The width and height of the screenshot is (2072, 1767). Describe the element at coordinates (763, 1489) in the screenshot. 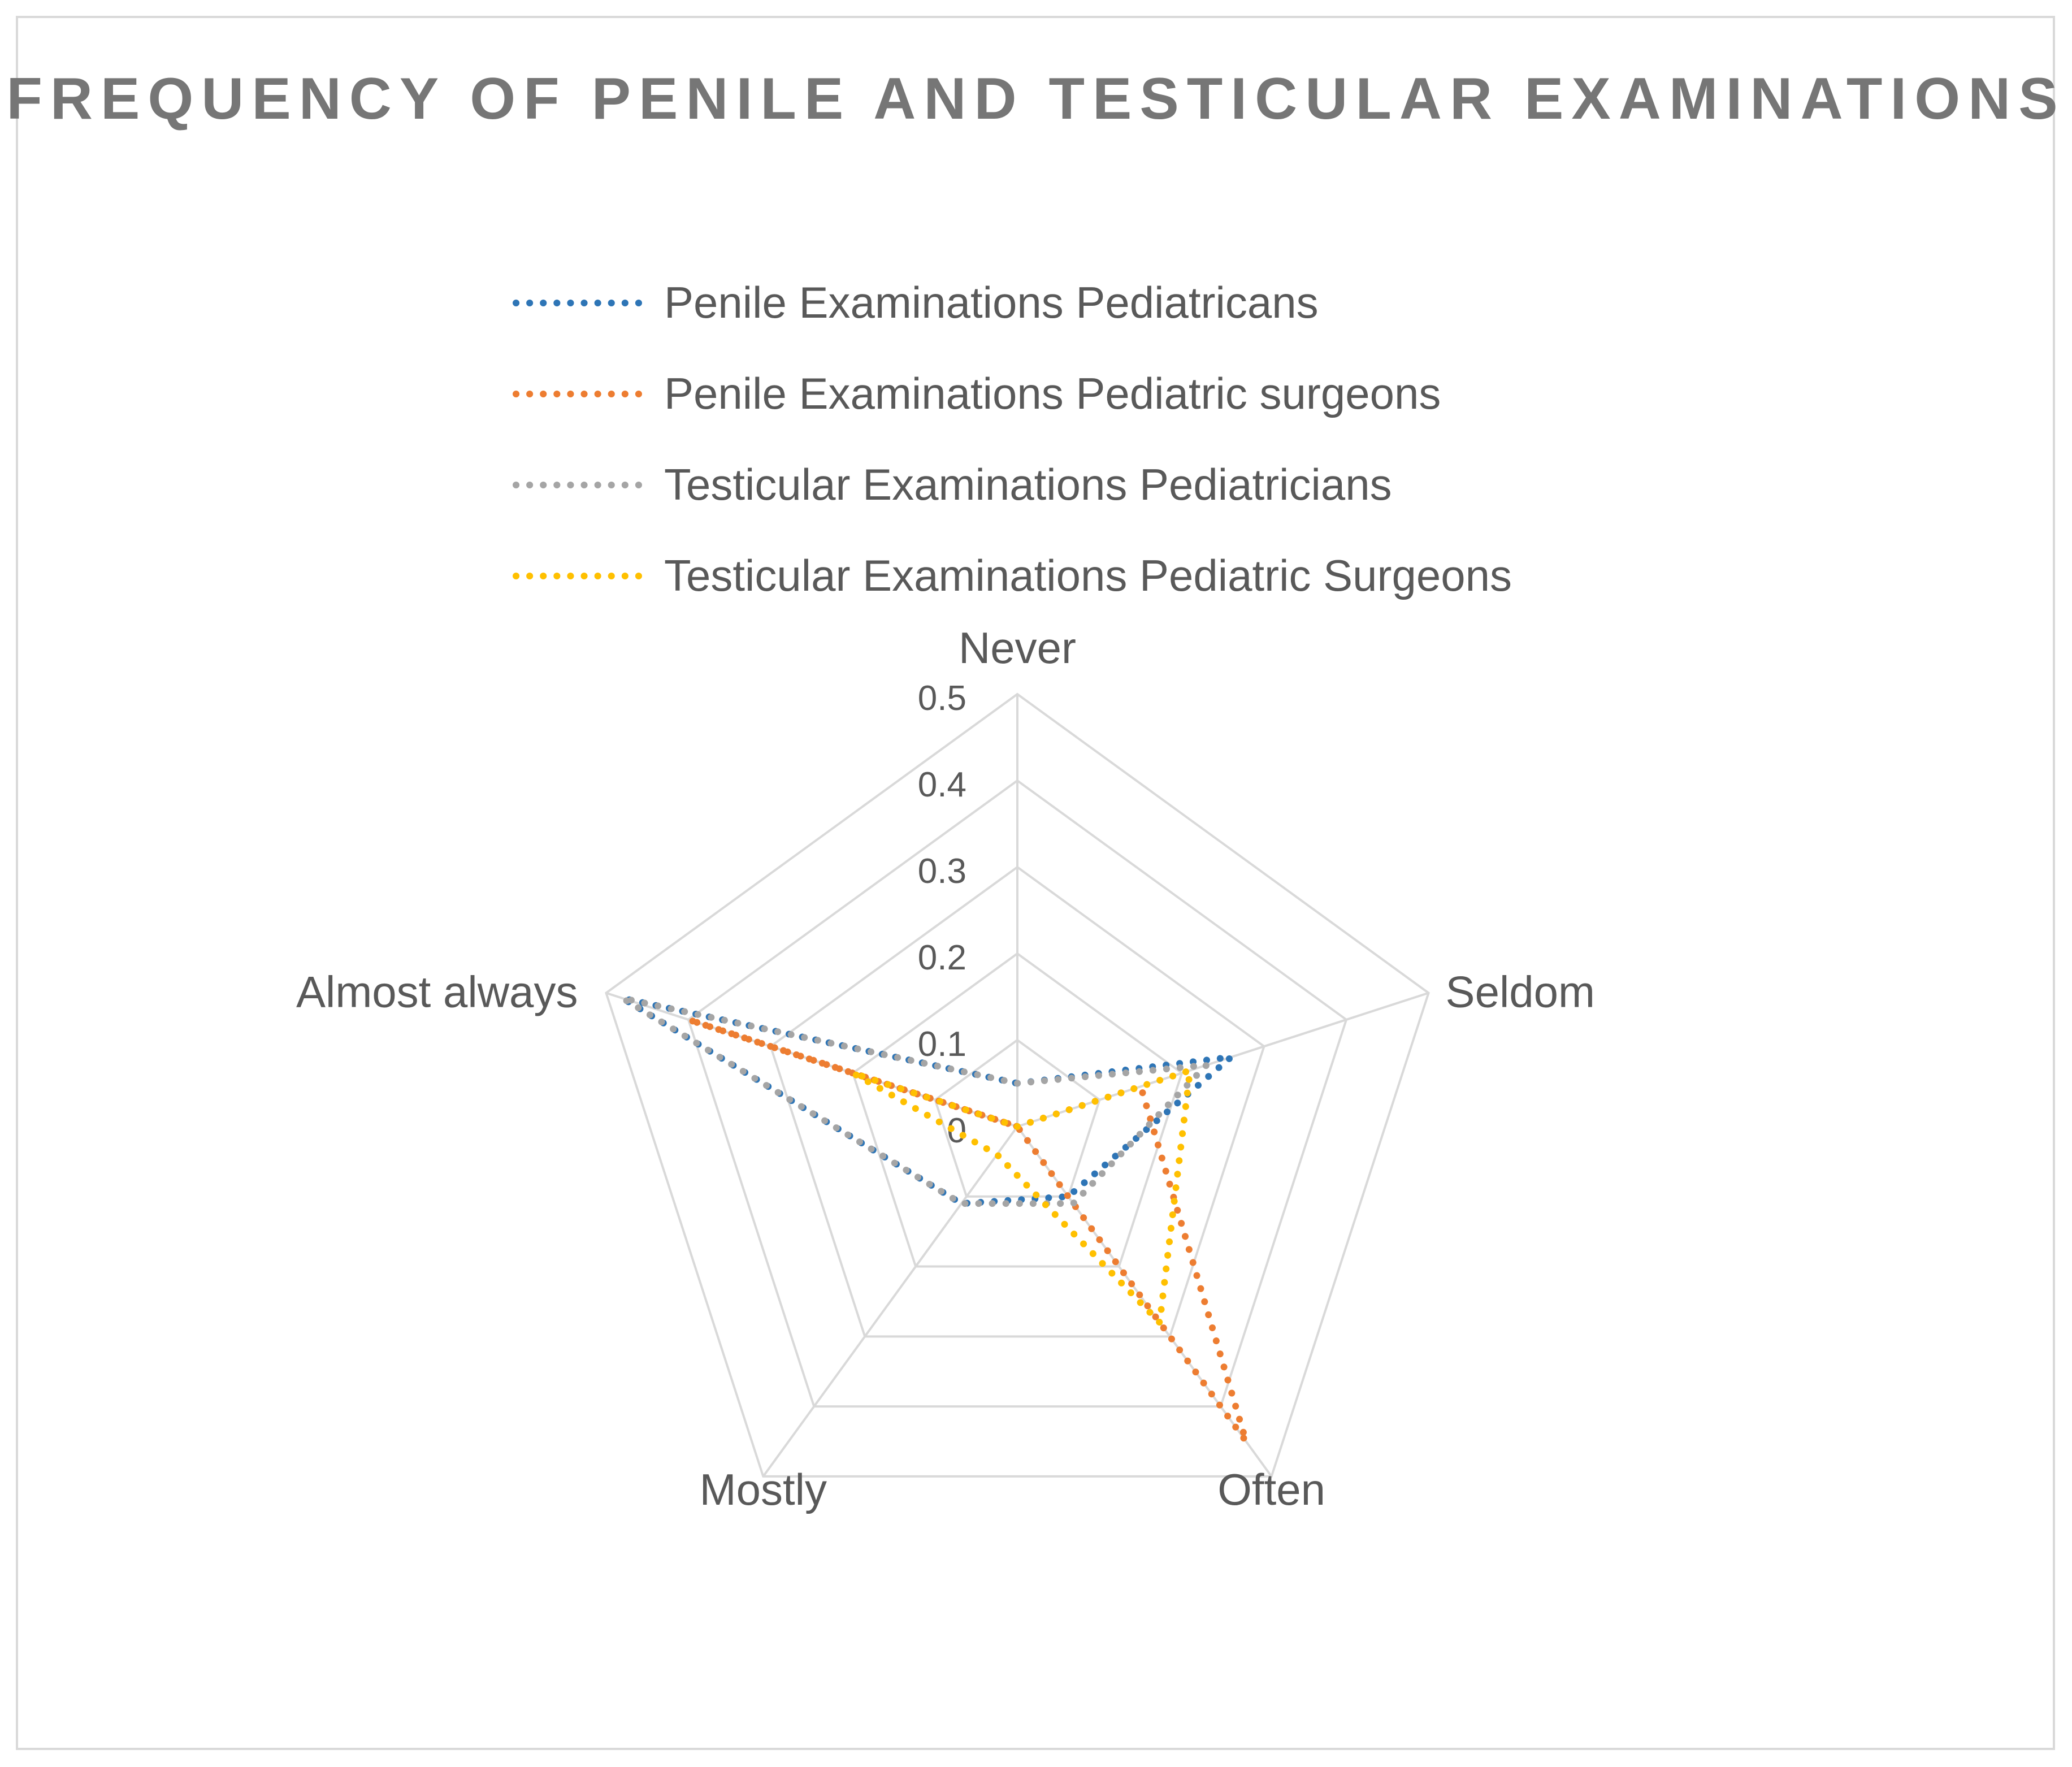

I see `category-label: Mostly` at that location.